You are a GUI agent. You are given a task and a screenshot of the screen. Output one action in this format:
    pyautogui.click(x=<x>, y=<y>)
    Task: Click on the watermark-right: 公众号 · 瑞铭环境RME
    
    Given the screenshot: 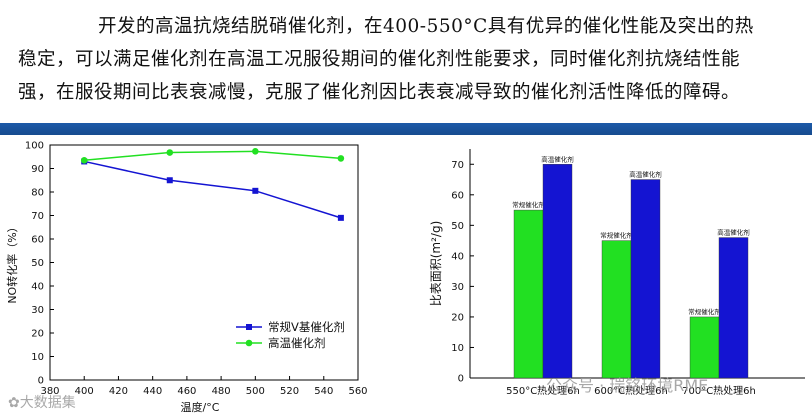 What is the action you would take?
    pyautogui.click(x=627, y=385)
    